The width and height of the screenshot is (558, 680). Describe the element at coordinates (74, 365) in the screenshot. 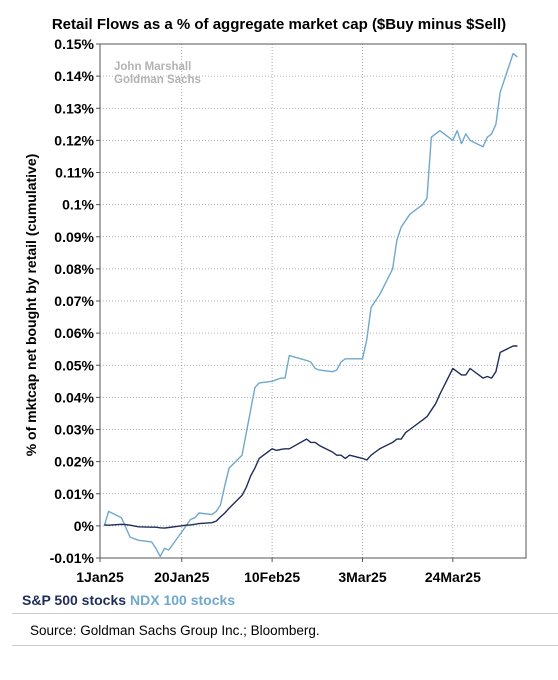

I see `y-tick-label: 0.05%` at that location.